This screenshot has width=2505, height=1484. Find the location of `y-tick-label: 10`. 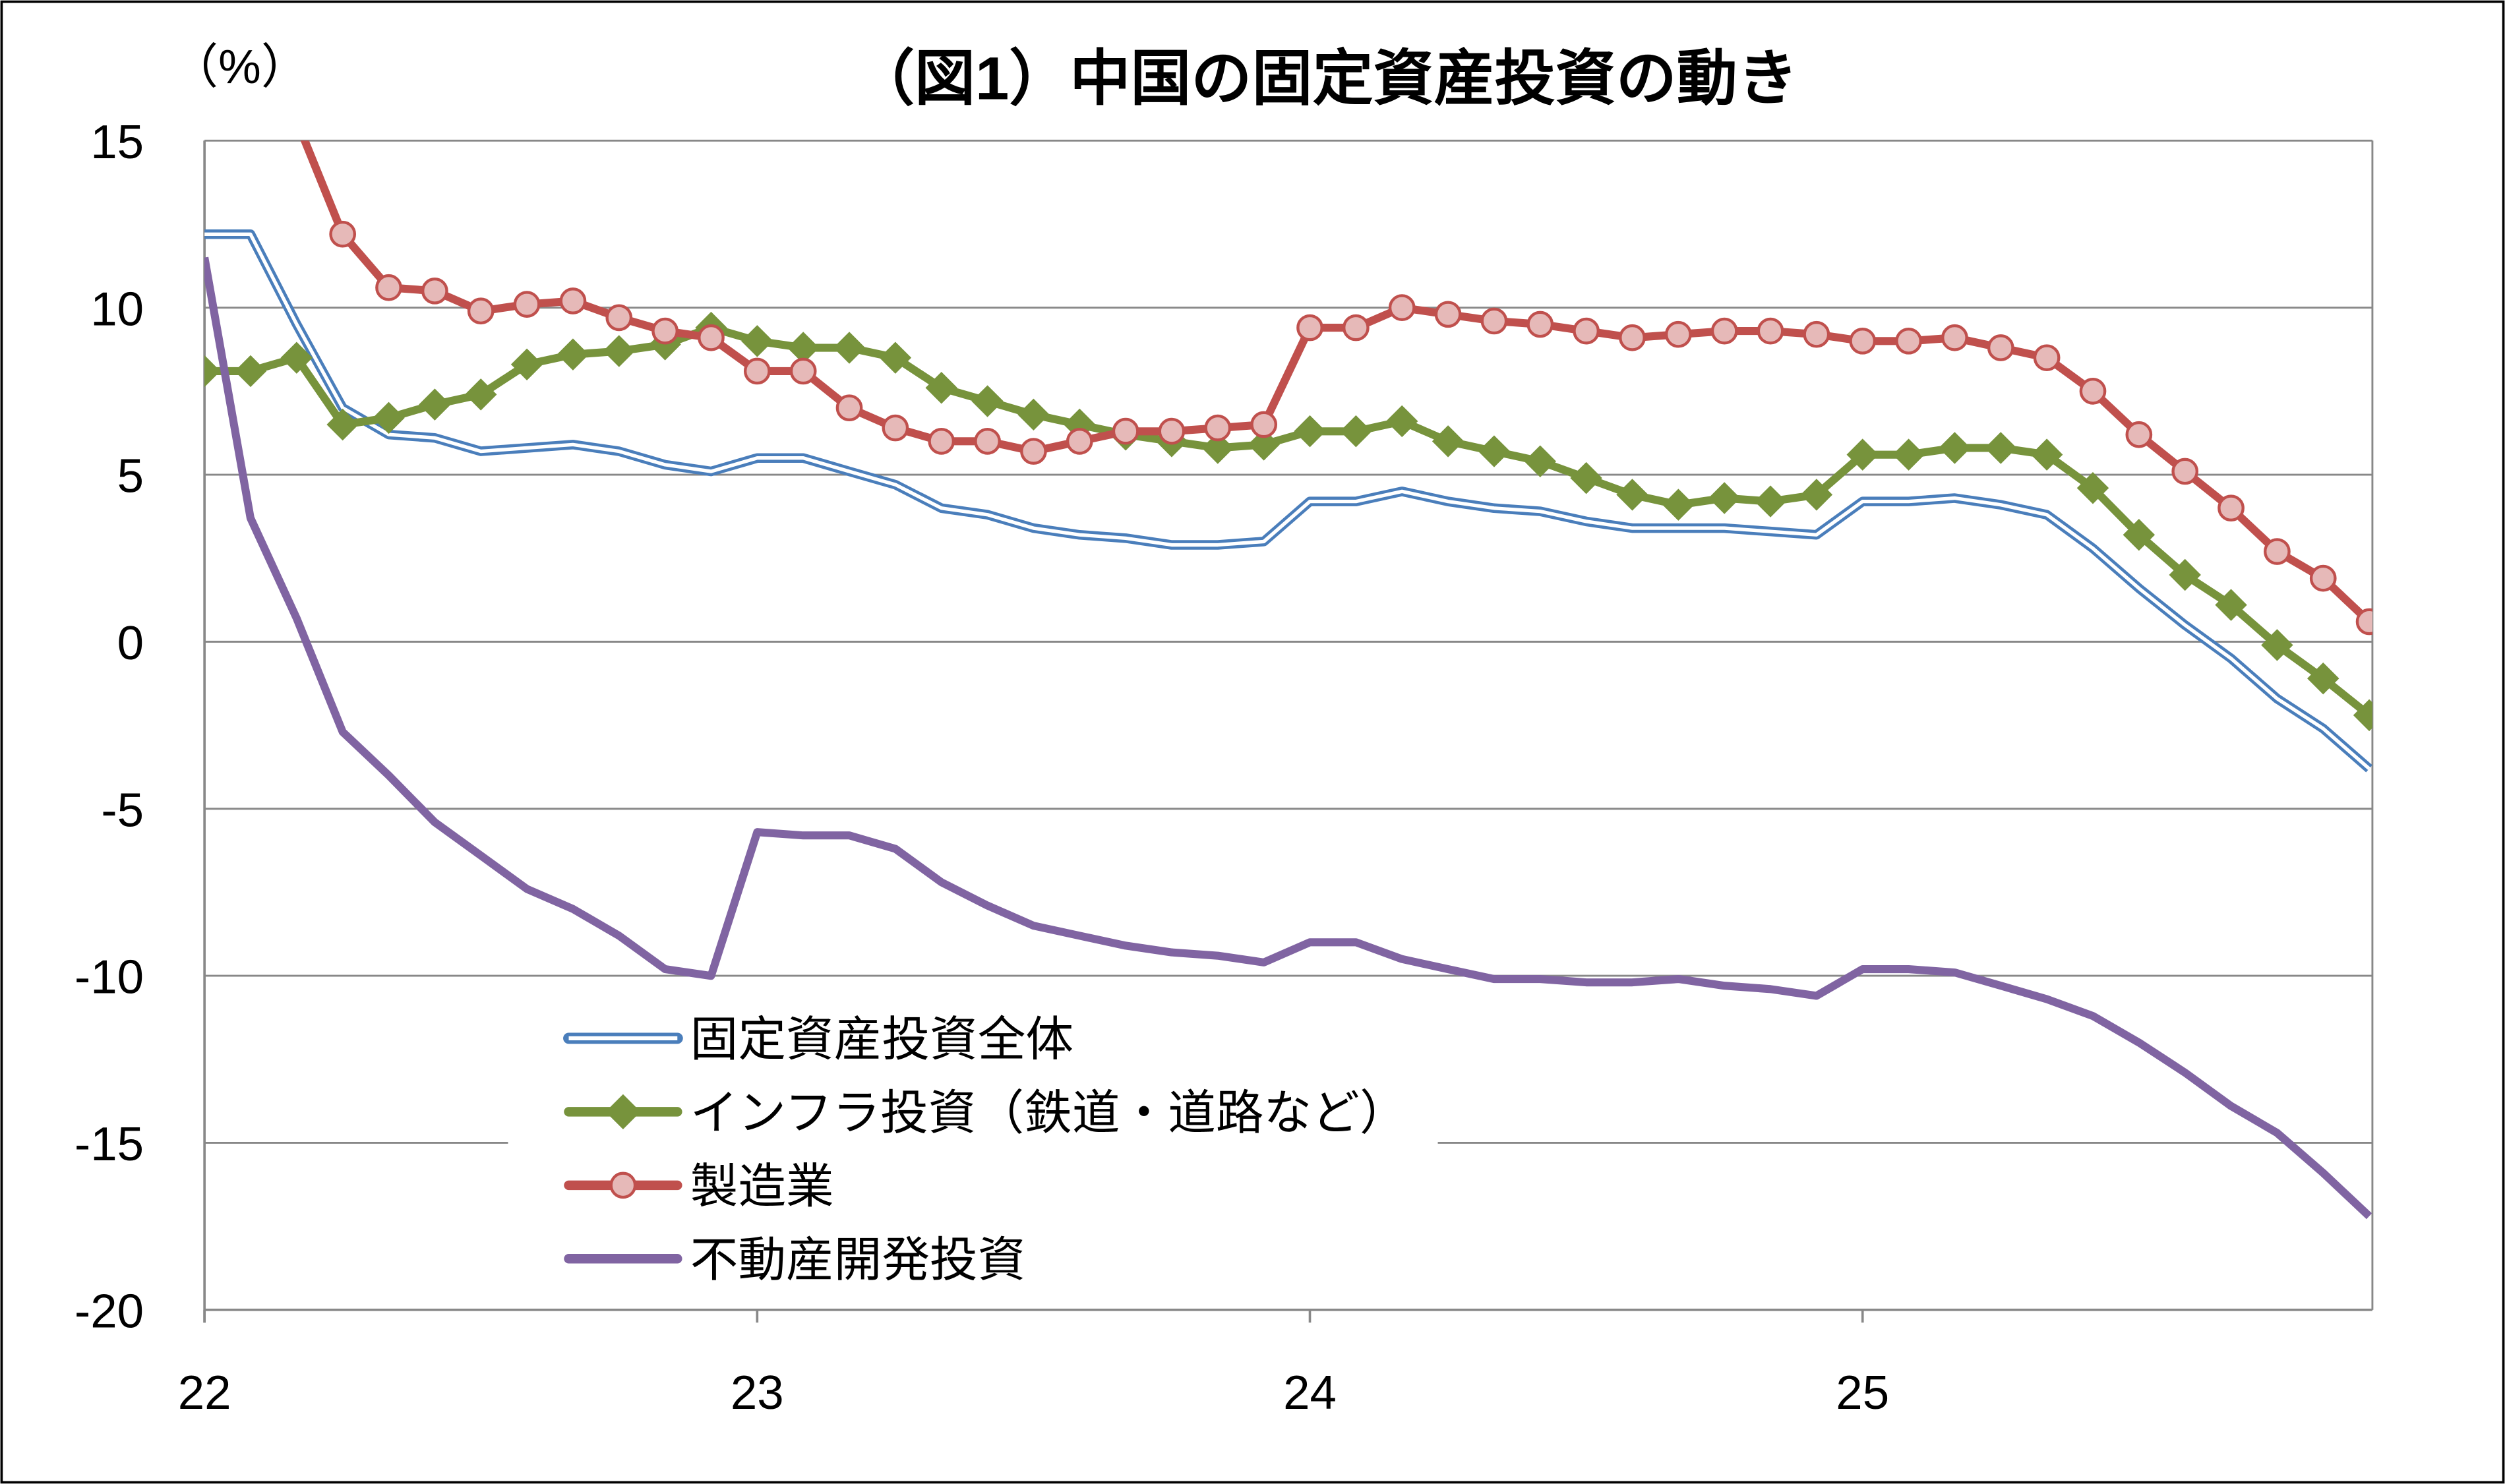

y-tick-label: 10 is located at coordinates (117, 309).